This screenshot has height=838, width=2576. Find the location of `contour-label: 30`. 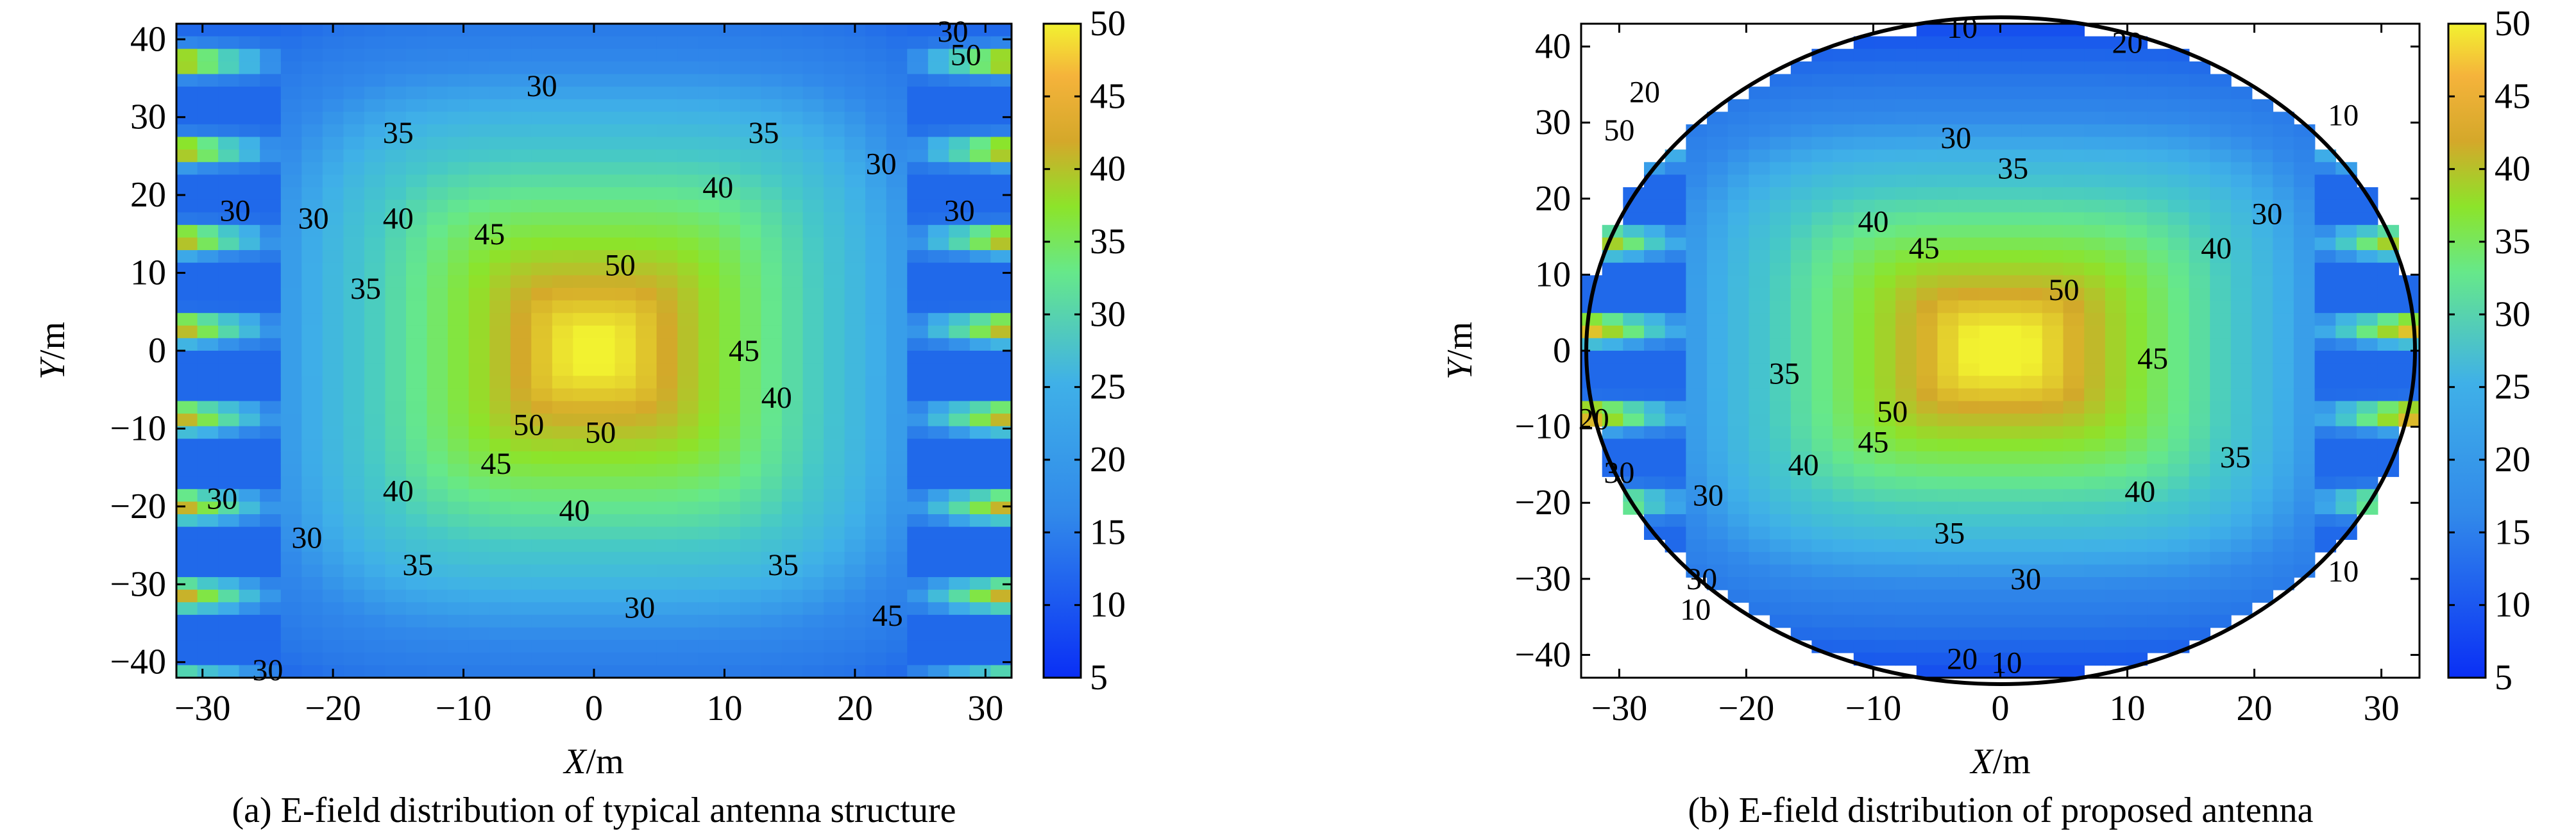

contour-label: 30 is located at coordinates (2025, 579).